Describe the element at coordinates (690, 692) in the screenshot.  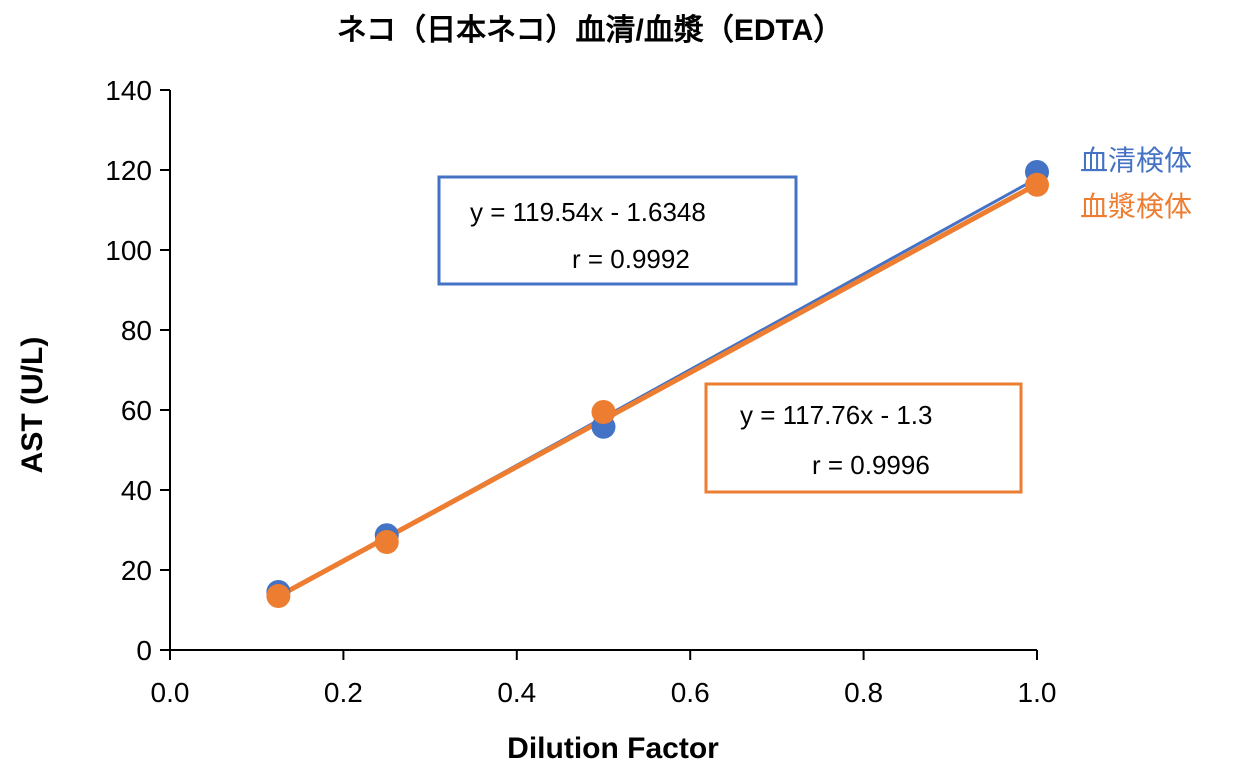
I see `x-tick-label: 0.6` at that location.